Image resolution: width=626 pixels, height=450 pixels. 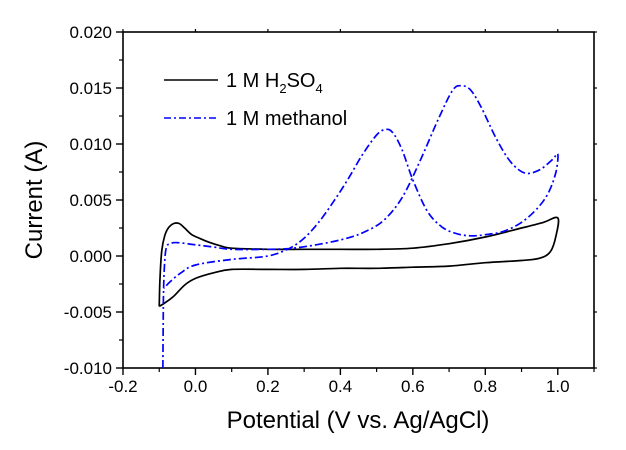 I want to click on x-tick-label: 0.0, so click(x=196, y=386).